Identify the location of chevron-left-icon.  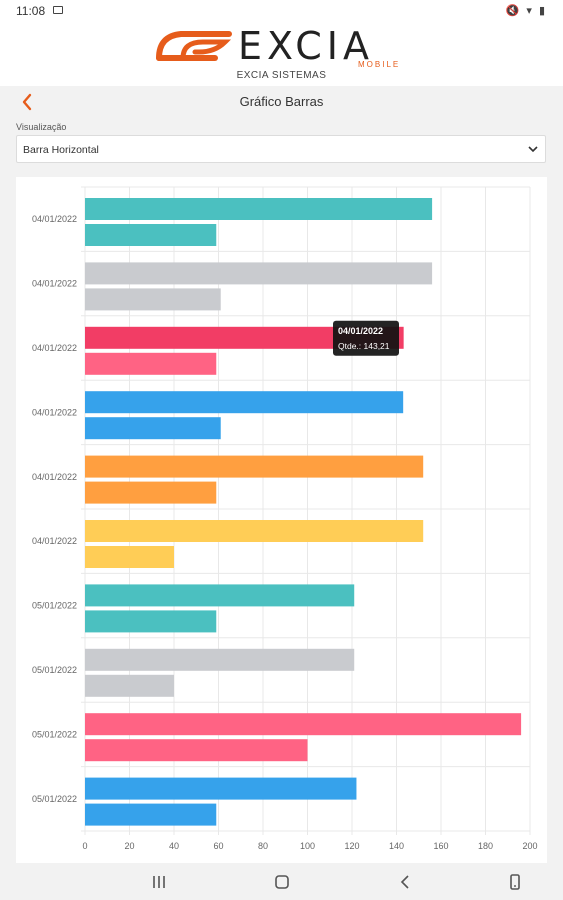
(27, 102).